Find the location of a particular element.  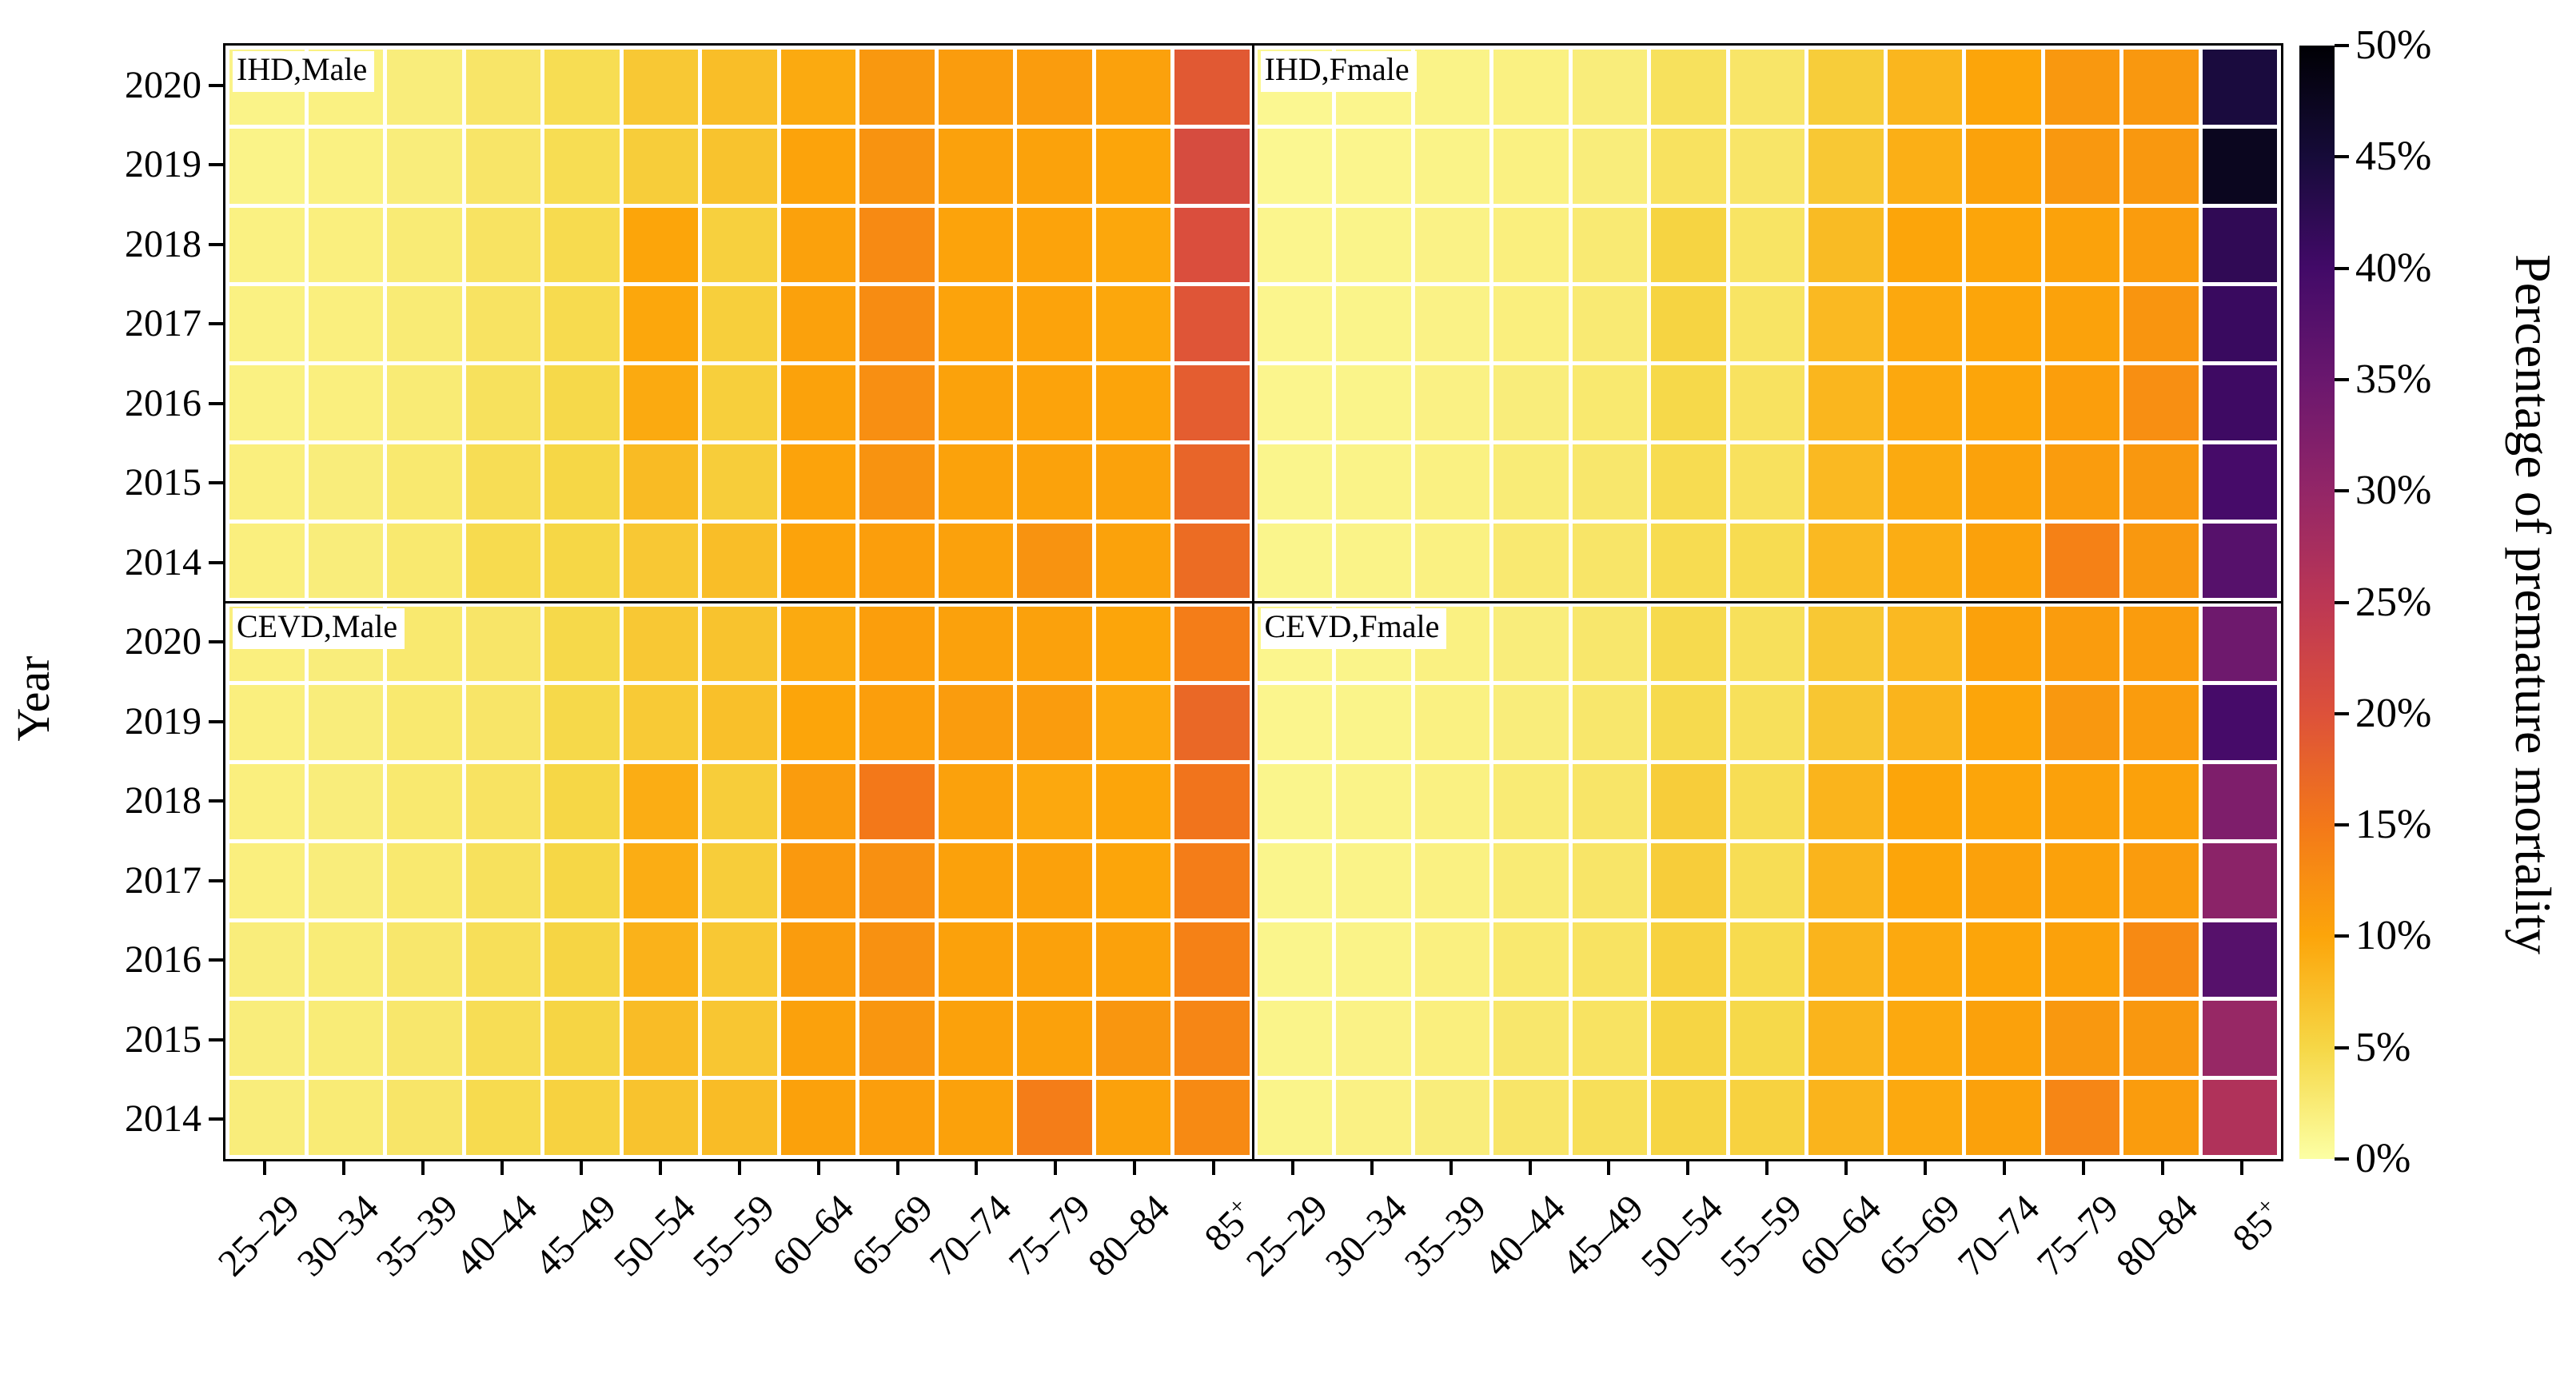

x-tick-label: 25–29 is located at coordinates (260, 1235).